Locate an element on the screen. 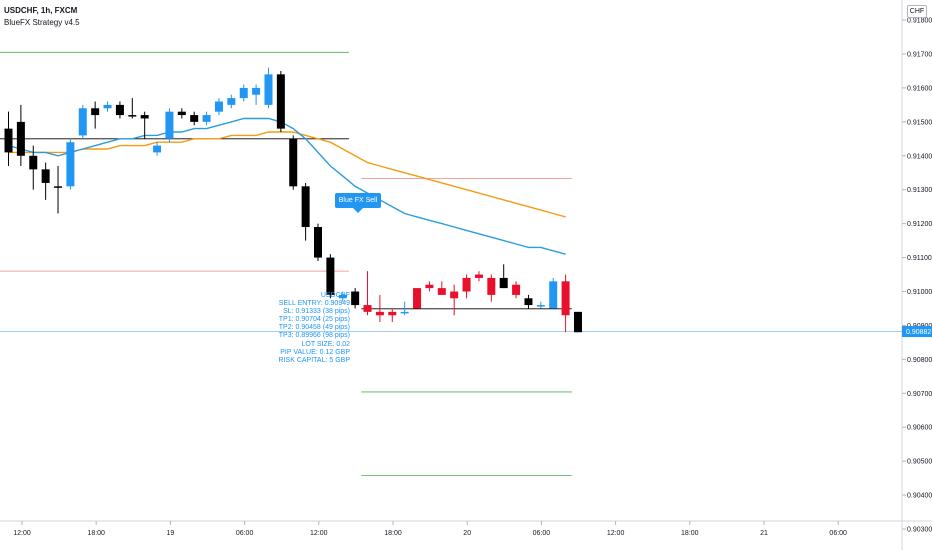 This screenshot has height=550, width=932. time-tick-label: 19 is located at coordinates (171, 533).